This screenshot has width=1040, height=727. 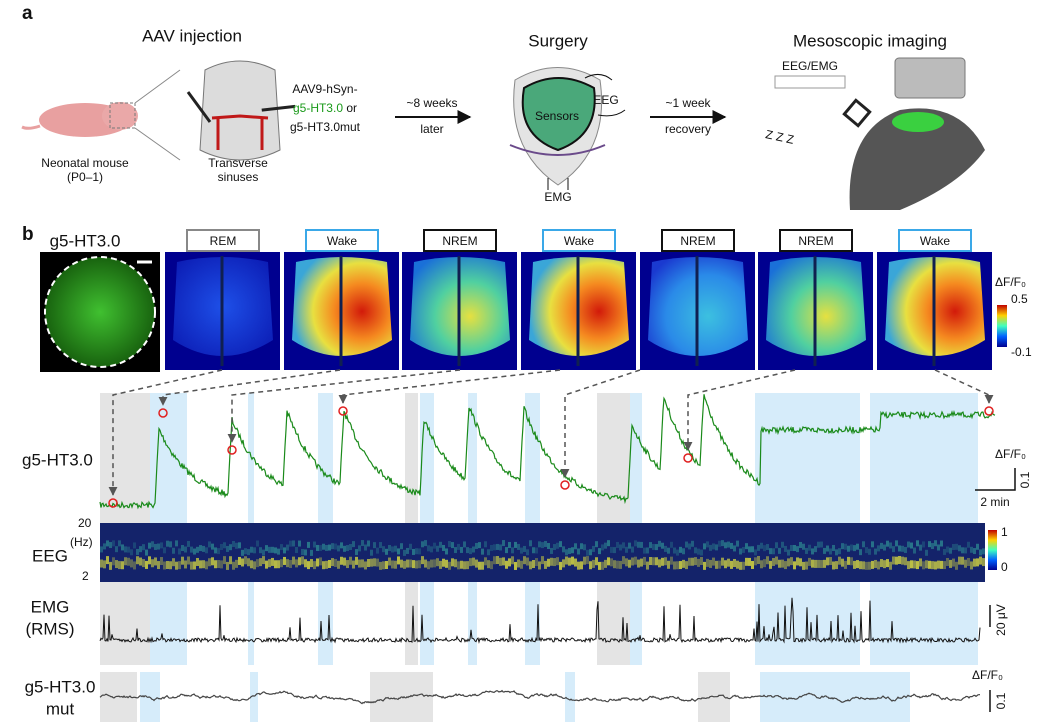 I want to click on sleep-symbol: Z Z Z, so click(x=779, y=137).